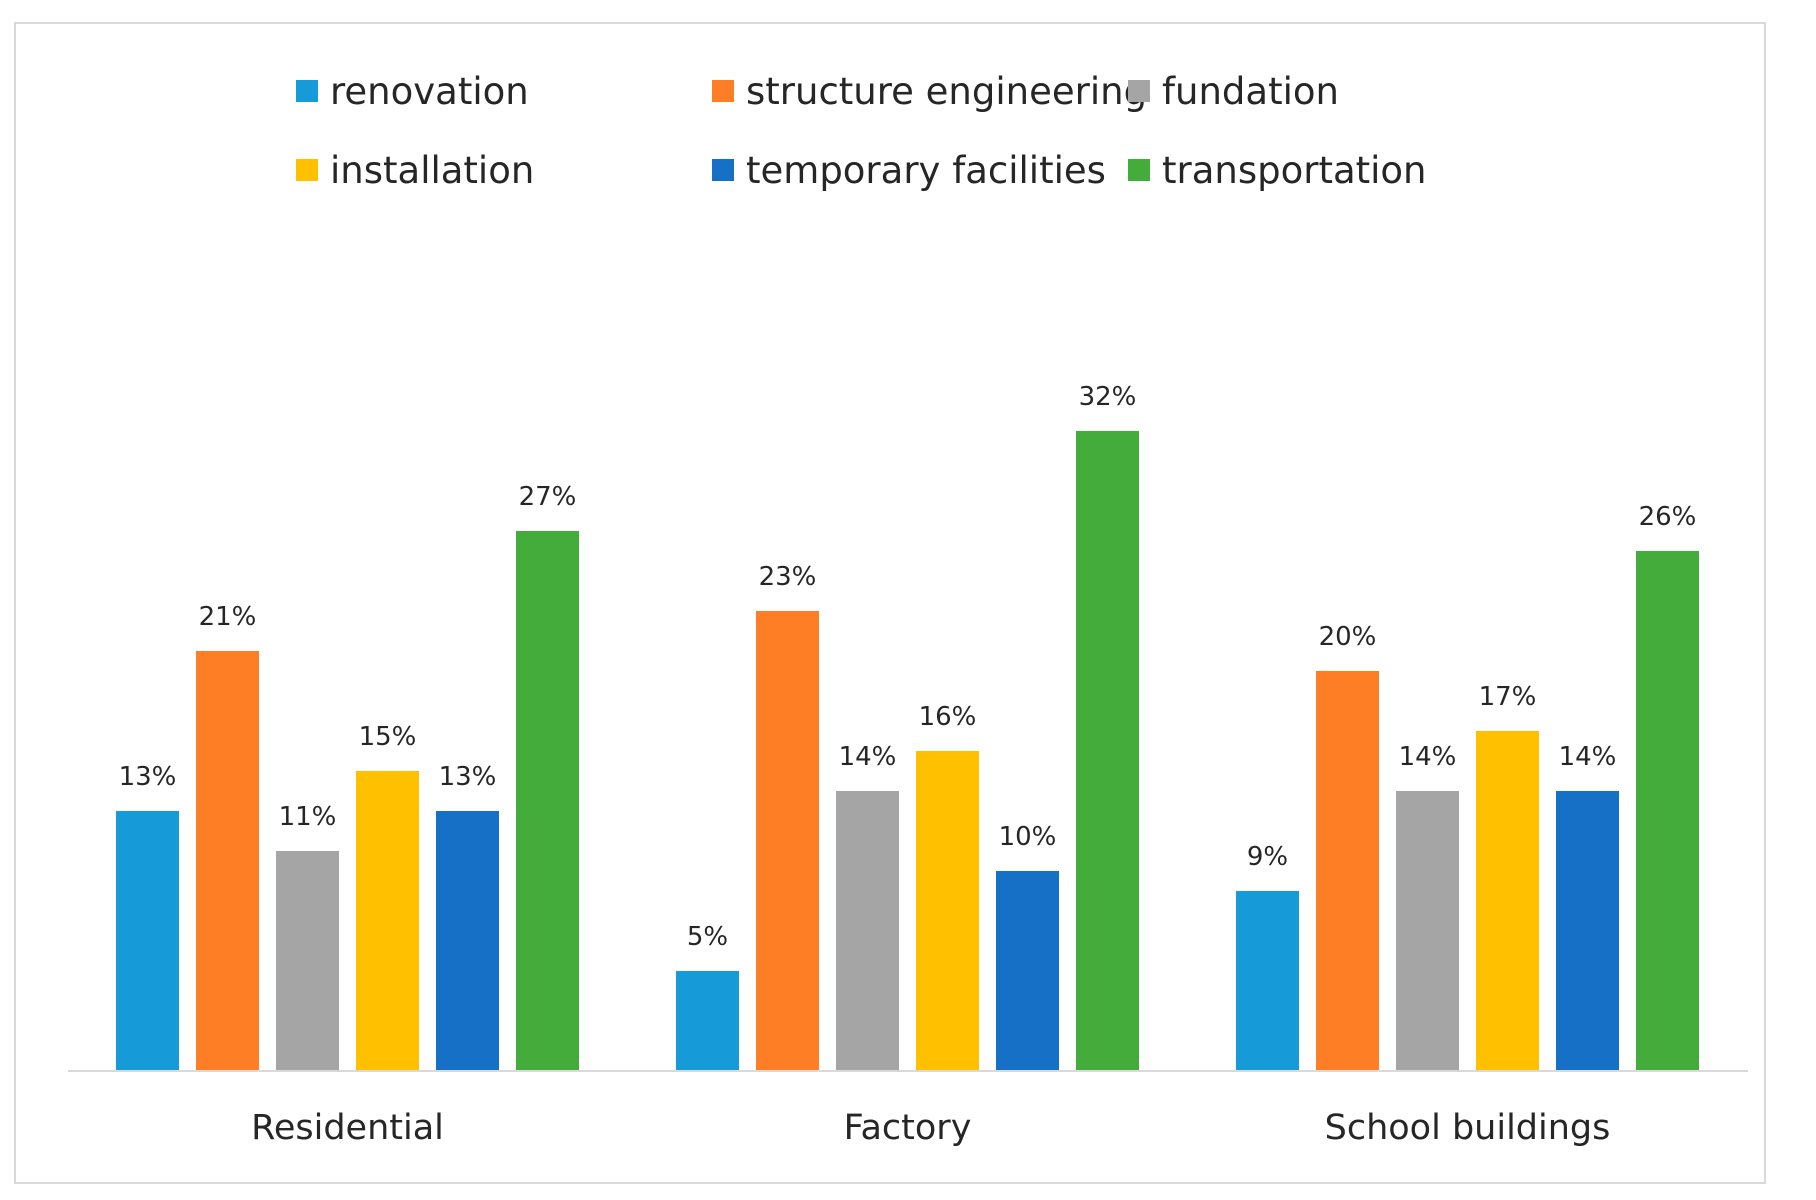 The height and width of the screenshot is (1200, 1816). I want to click on data-label-installation-factory: 16%, so click(948, 717).